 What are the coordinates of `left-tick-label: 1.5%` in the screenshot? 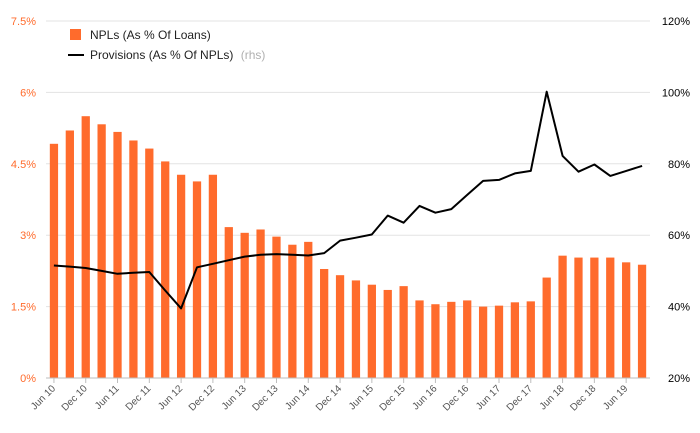 It's located at (23, 308).